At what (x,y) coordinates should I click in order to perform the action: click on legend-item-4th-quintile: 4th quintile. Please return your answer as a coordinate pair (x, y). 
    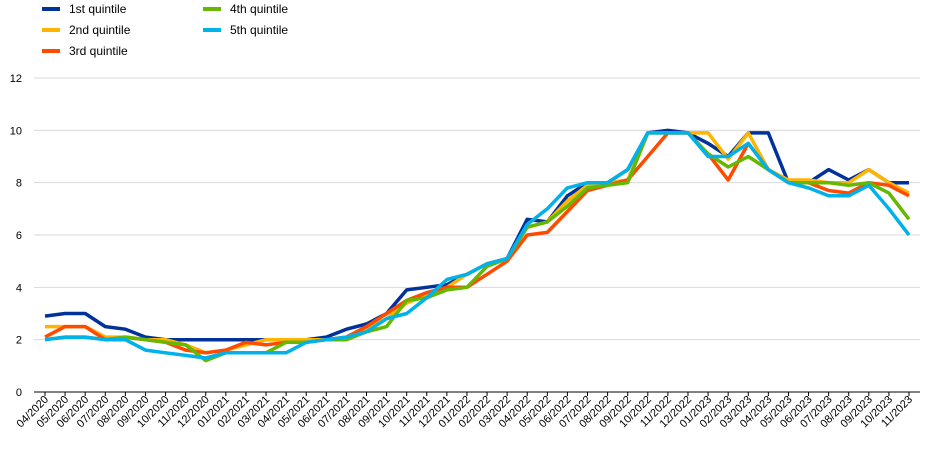
    Looking at the image, I should click on (245, 9).